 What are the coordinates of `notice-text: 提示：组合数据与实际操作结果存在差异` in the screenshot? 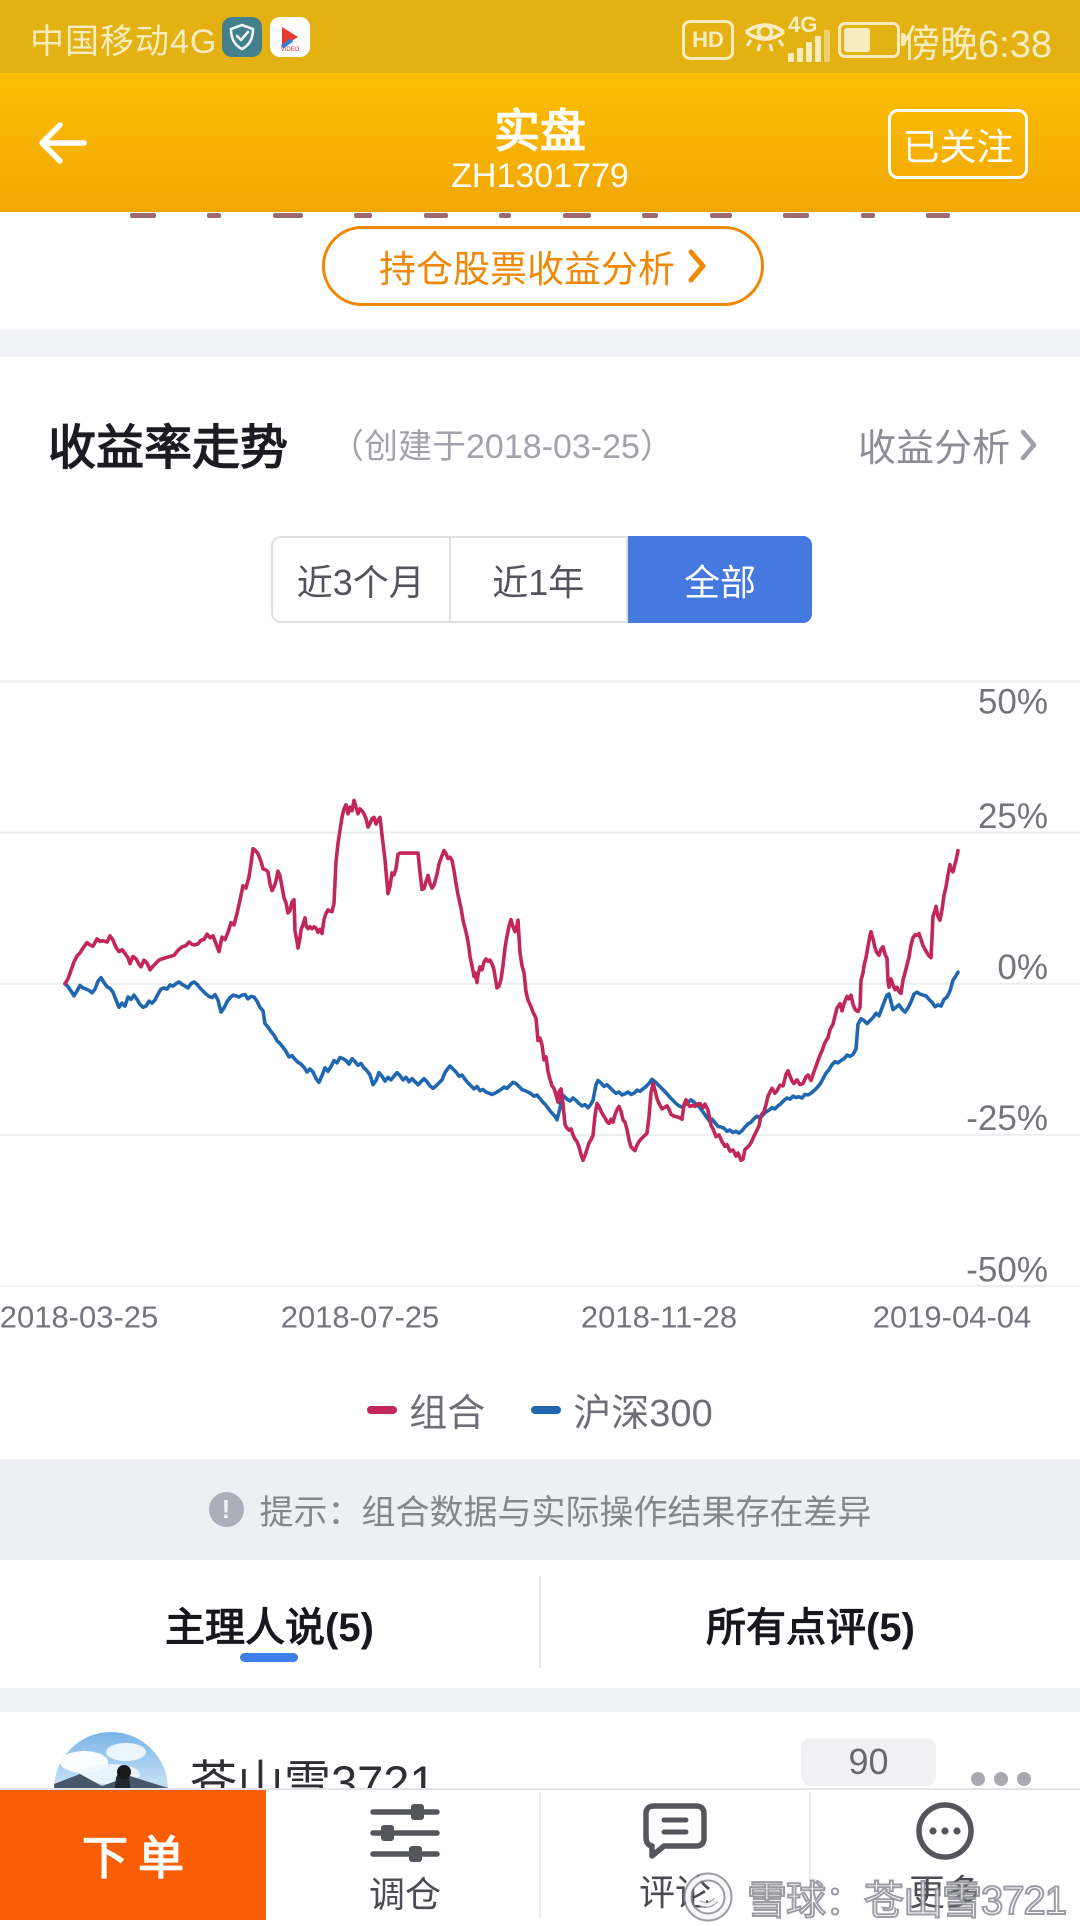 It's located at (565, 1513).